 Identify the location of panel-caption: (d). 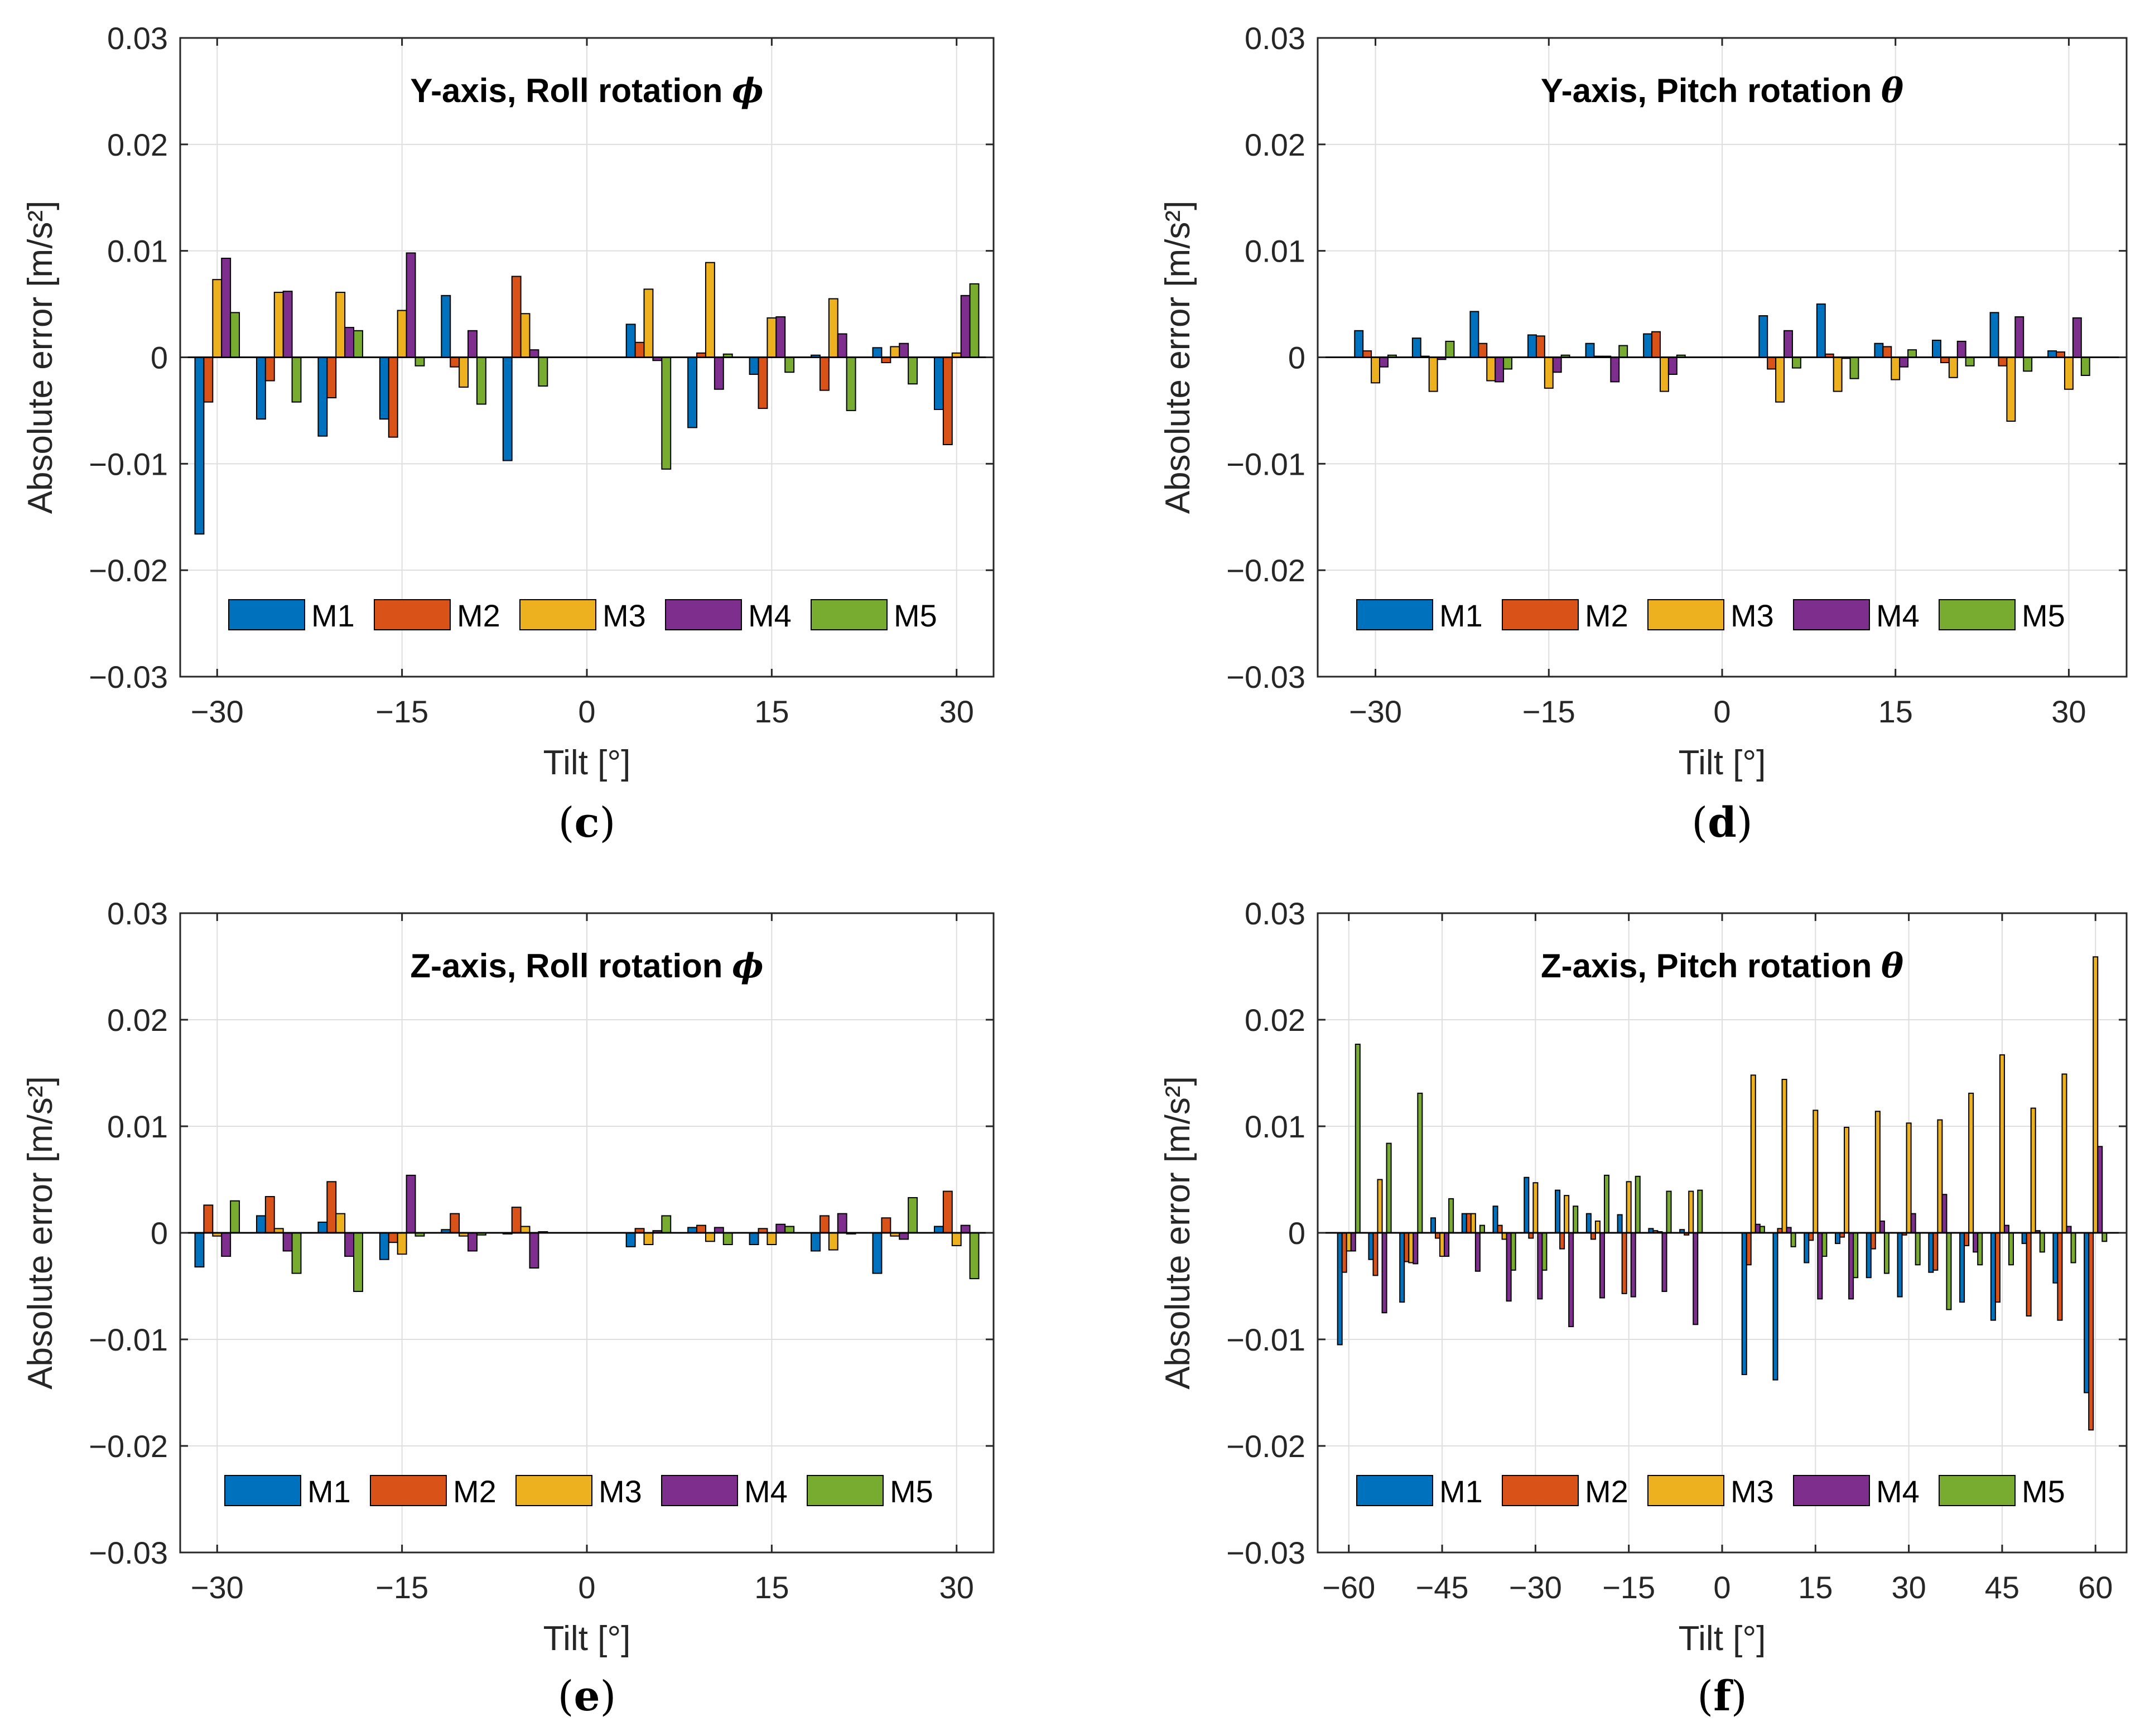
(1722, 823).